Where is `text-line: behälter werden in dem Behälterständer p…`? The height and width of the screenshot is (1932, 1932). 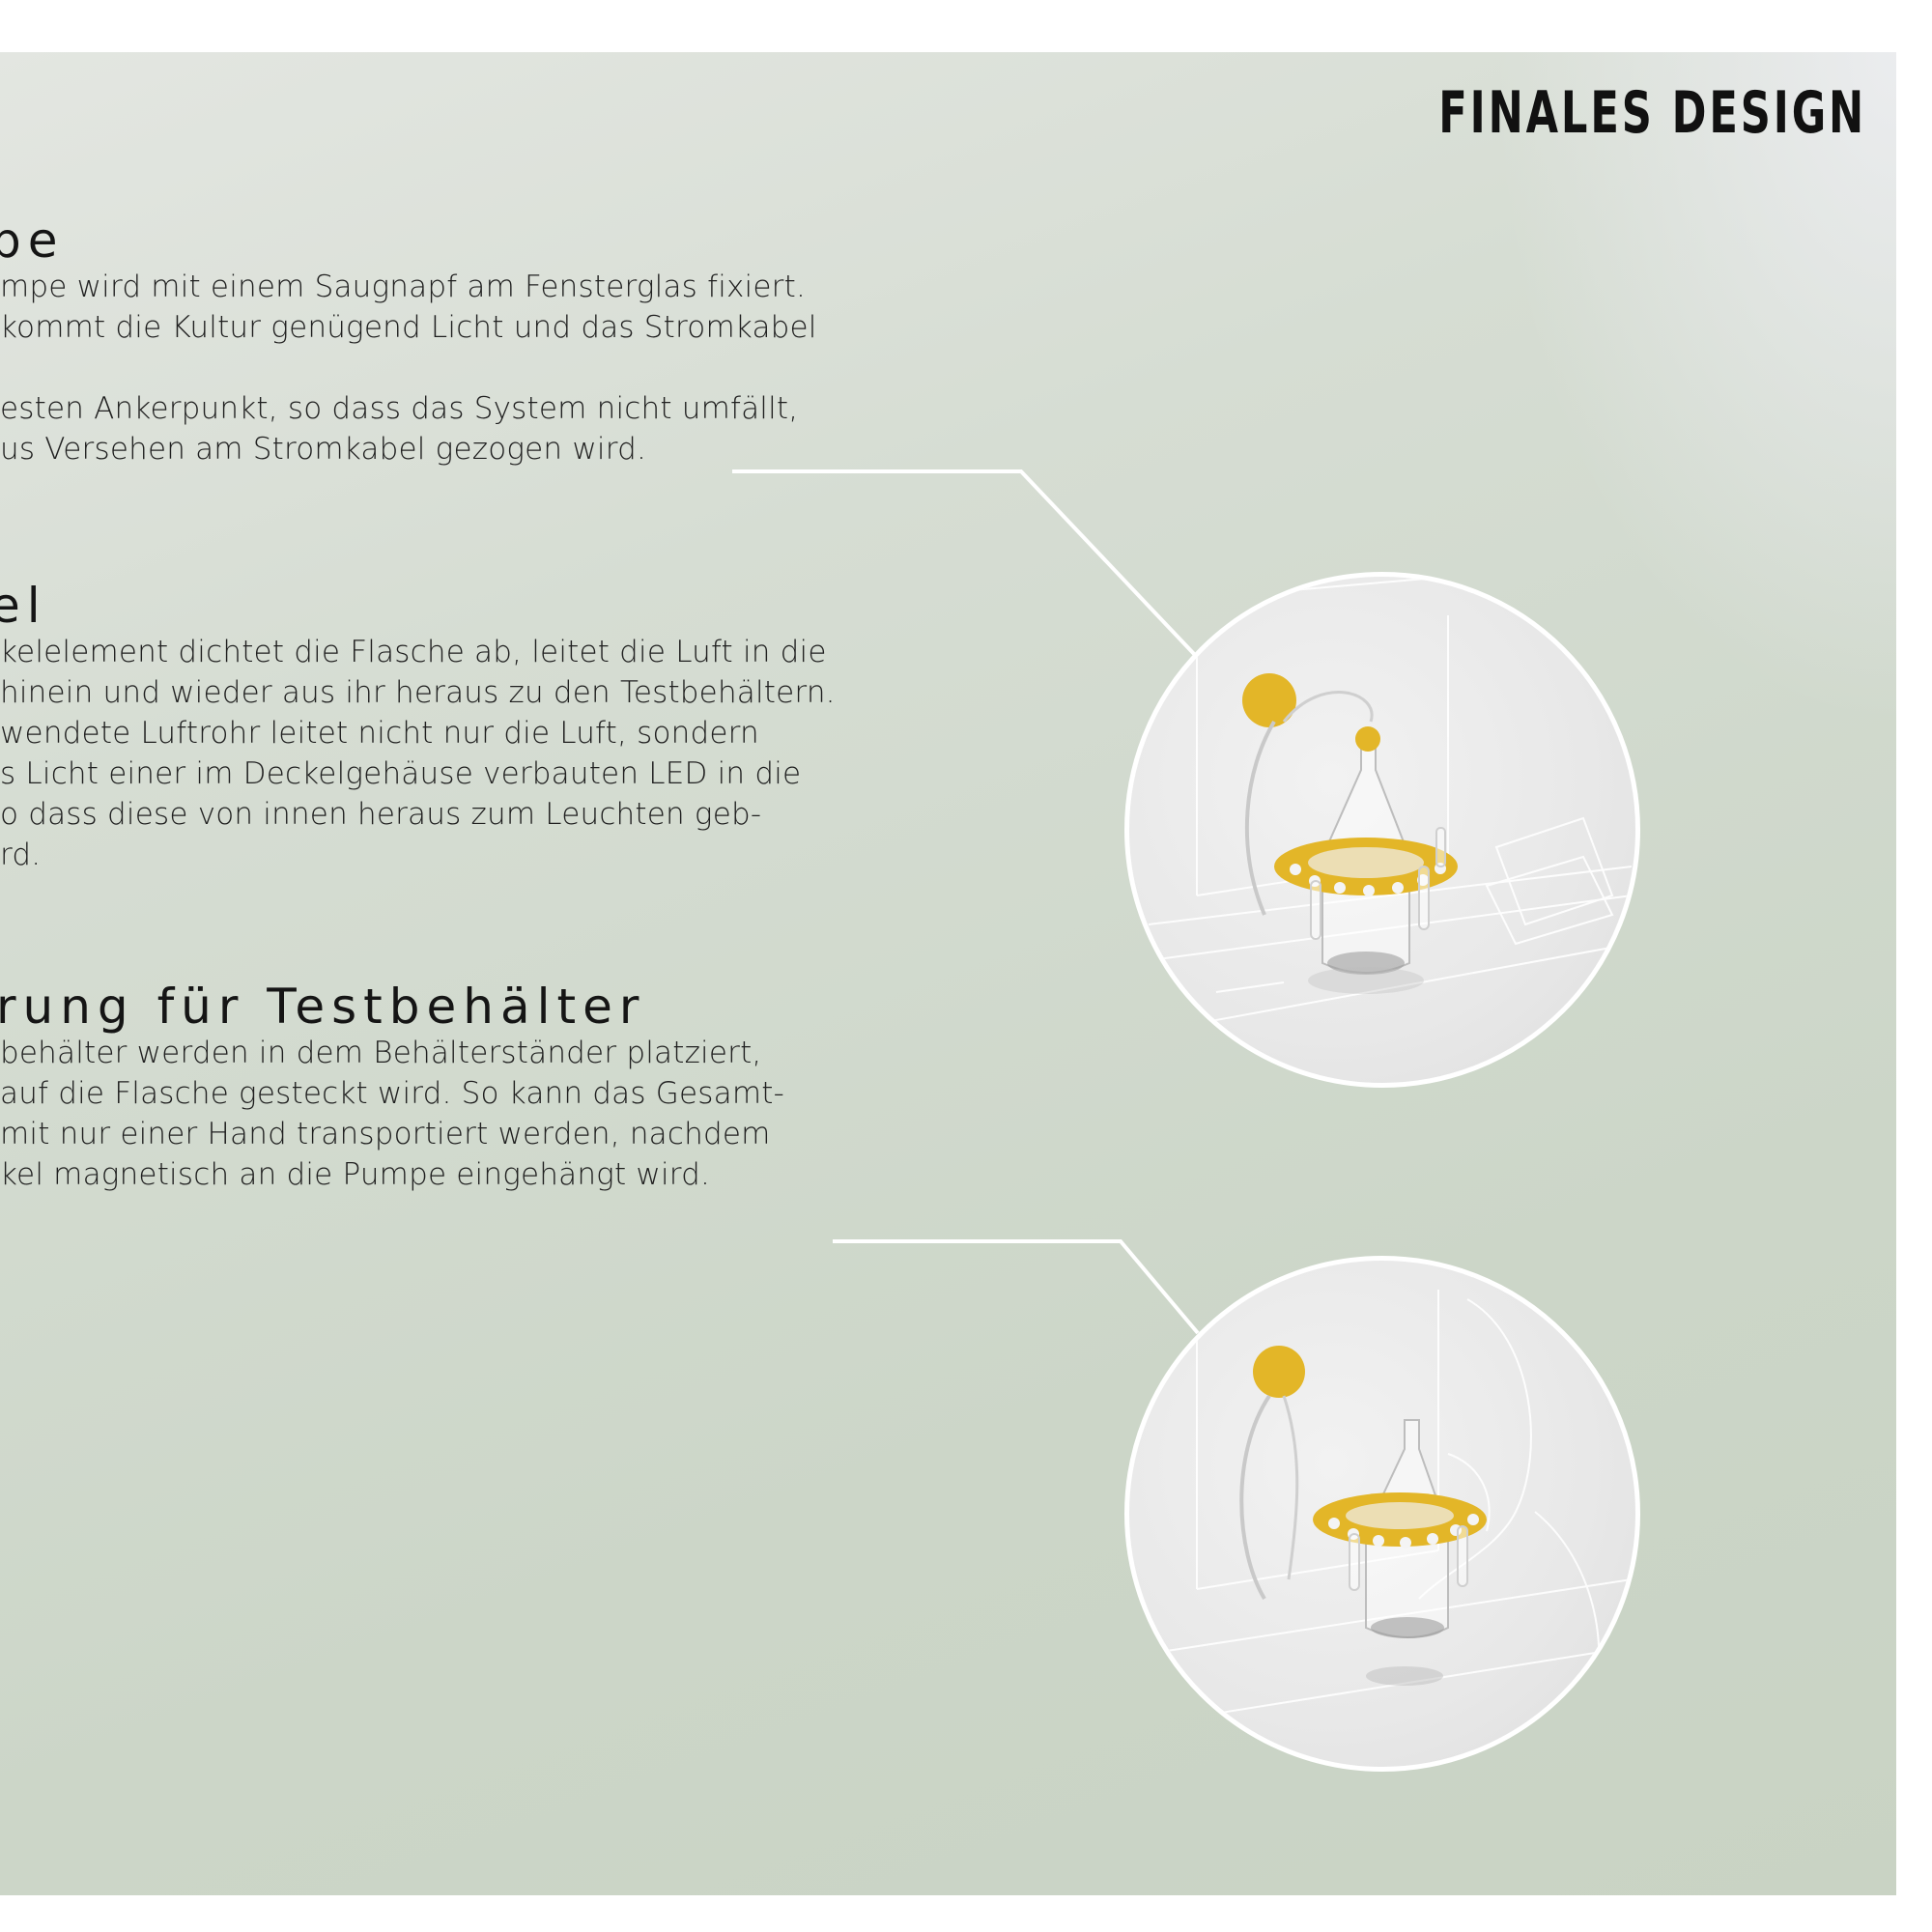 text-line: behälter werden in dem Behälterständer p… is located at coordinates (381, 1053).